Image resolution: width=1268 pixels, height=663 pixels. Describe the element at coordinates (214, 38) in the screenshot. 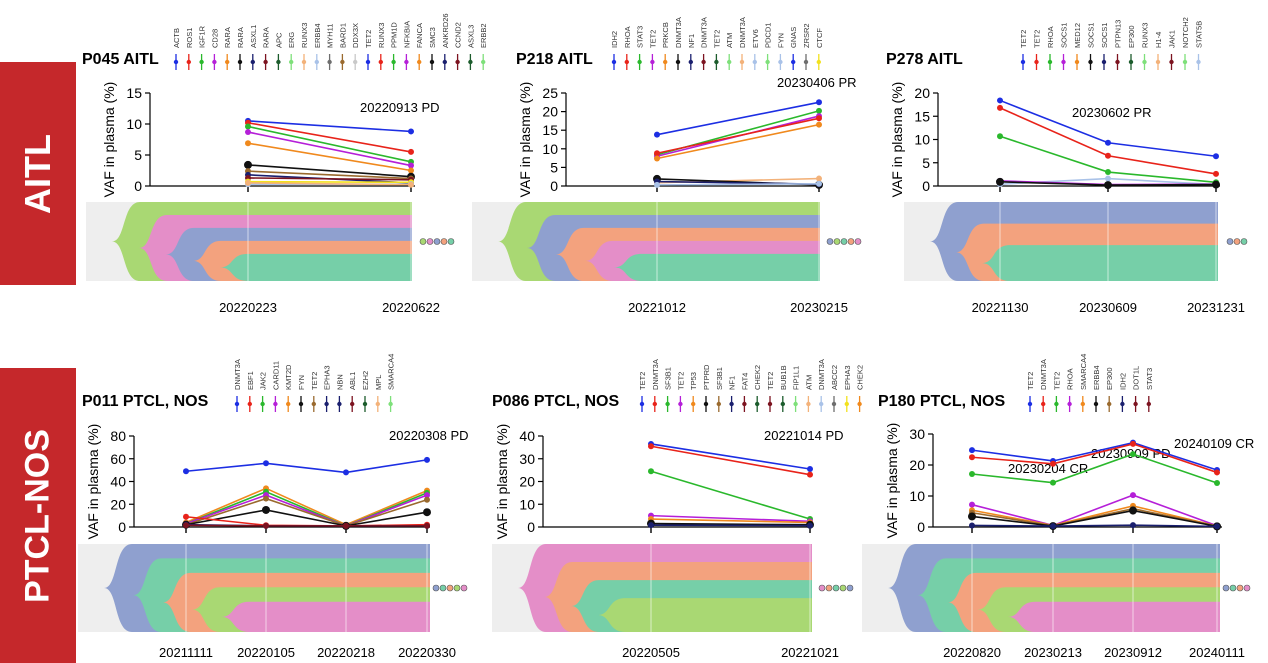

I see `legend-label: CD28` at that location.